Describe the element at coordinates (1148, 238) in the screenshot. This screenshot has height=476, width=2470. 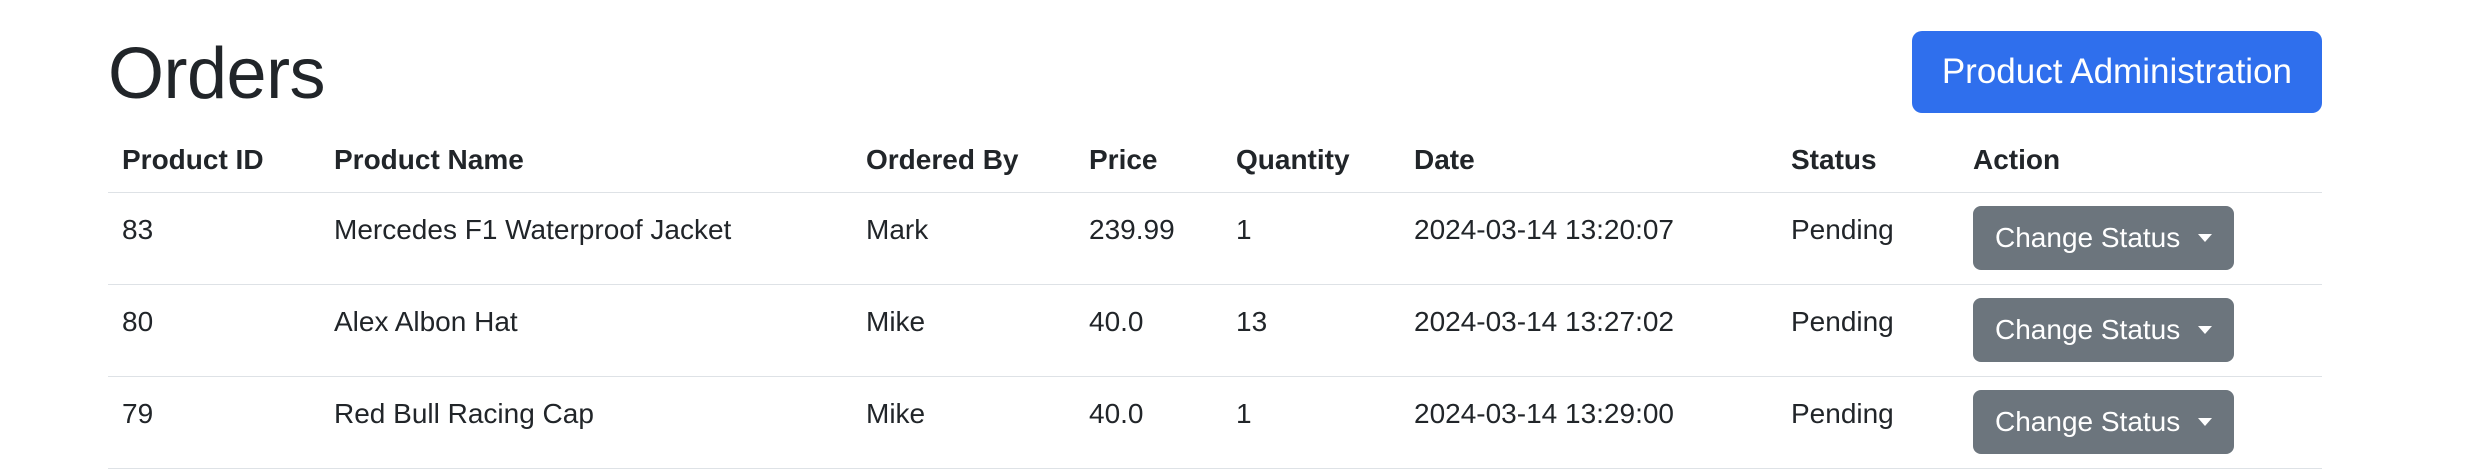
I see `cell-price: 239.99` at that location.